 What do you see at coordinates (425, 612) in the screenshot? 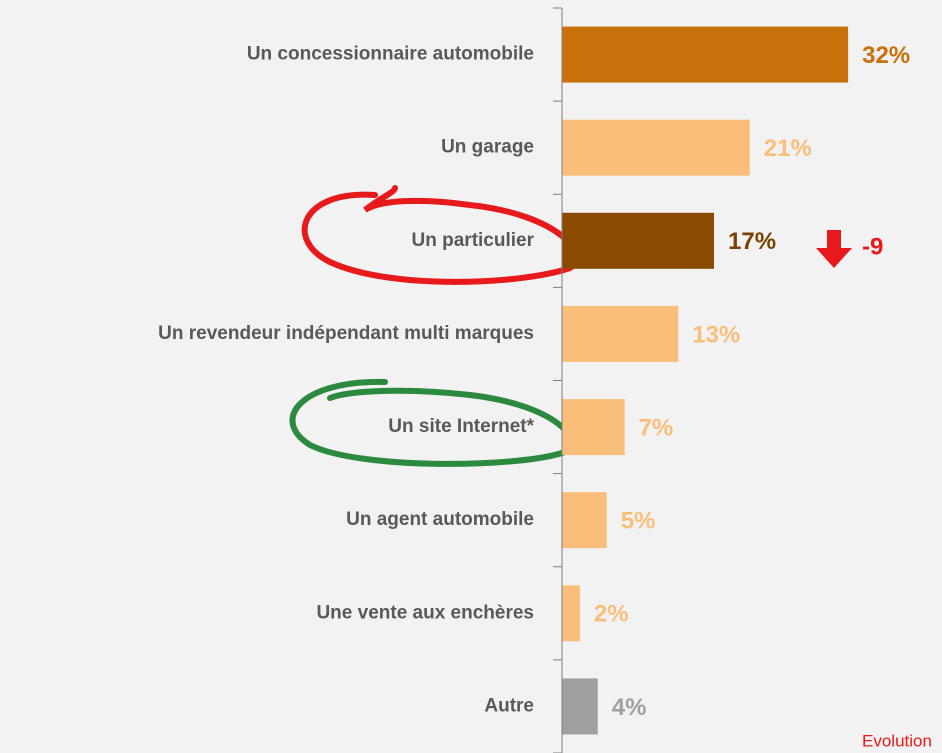
I see `category-label: Une vente aux enchères` at bounding box center [425, 612].